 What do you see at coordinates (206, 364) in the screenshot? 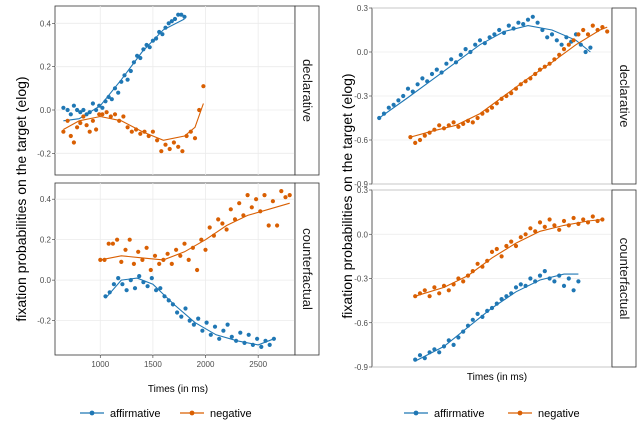
I see `left-x-tick-label: 2000` at bounding box center [206, 364].